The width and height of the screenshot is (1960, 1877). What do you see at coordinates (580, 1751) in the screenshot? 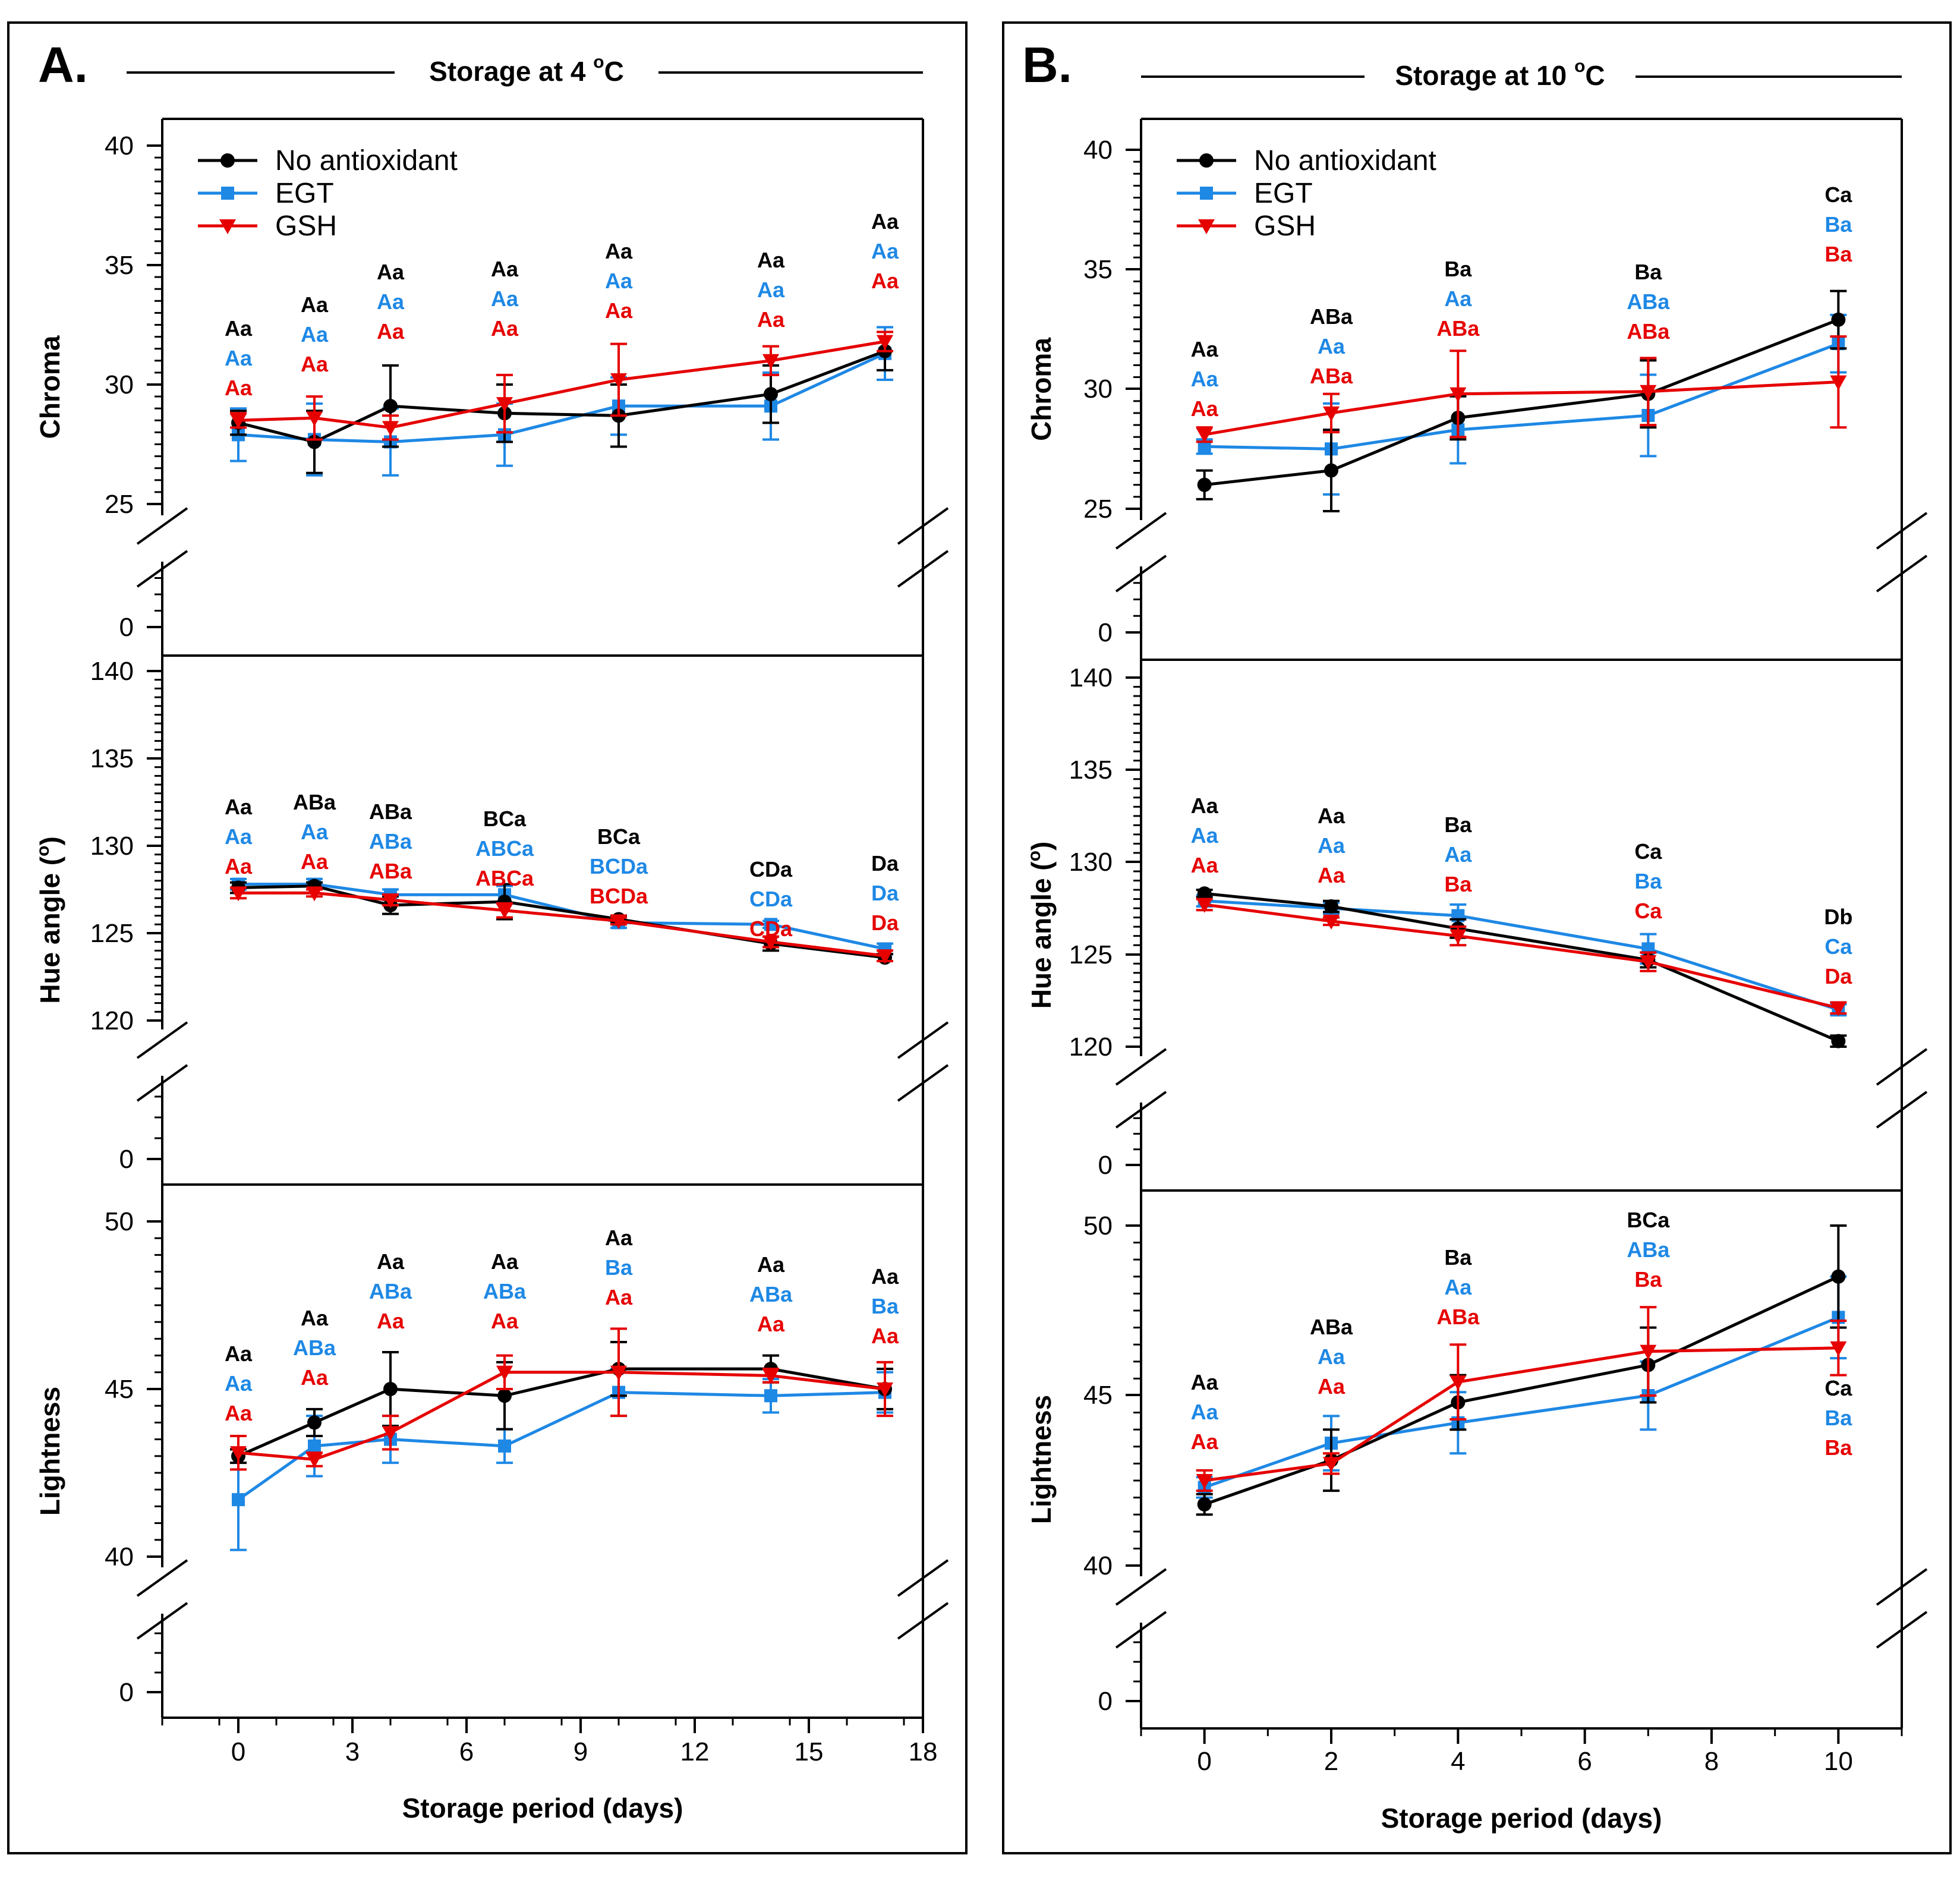
I see `x-tick-label: 9` at bounding box center [580, 1751].